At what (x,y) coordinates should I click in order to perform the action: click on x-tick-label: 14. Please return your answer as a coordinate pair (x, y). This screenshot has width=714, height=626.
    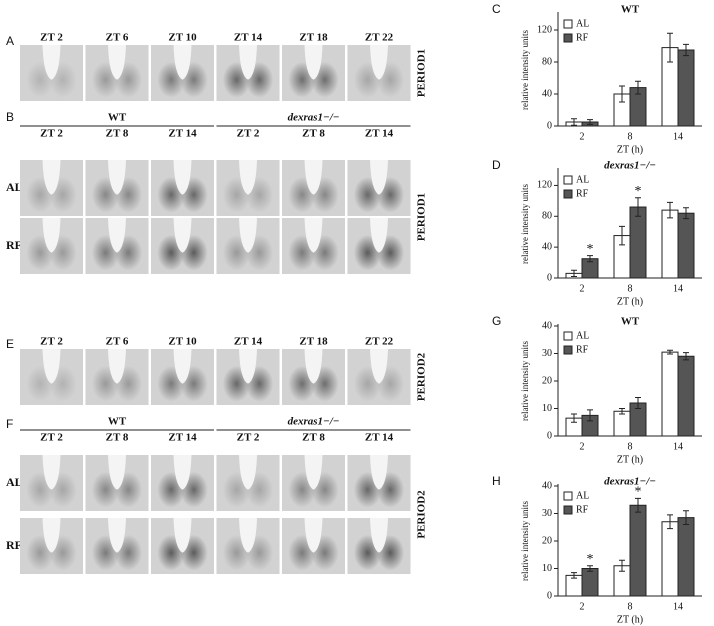
    Looking at the image, I should click on (678, 606).